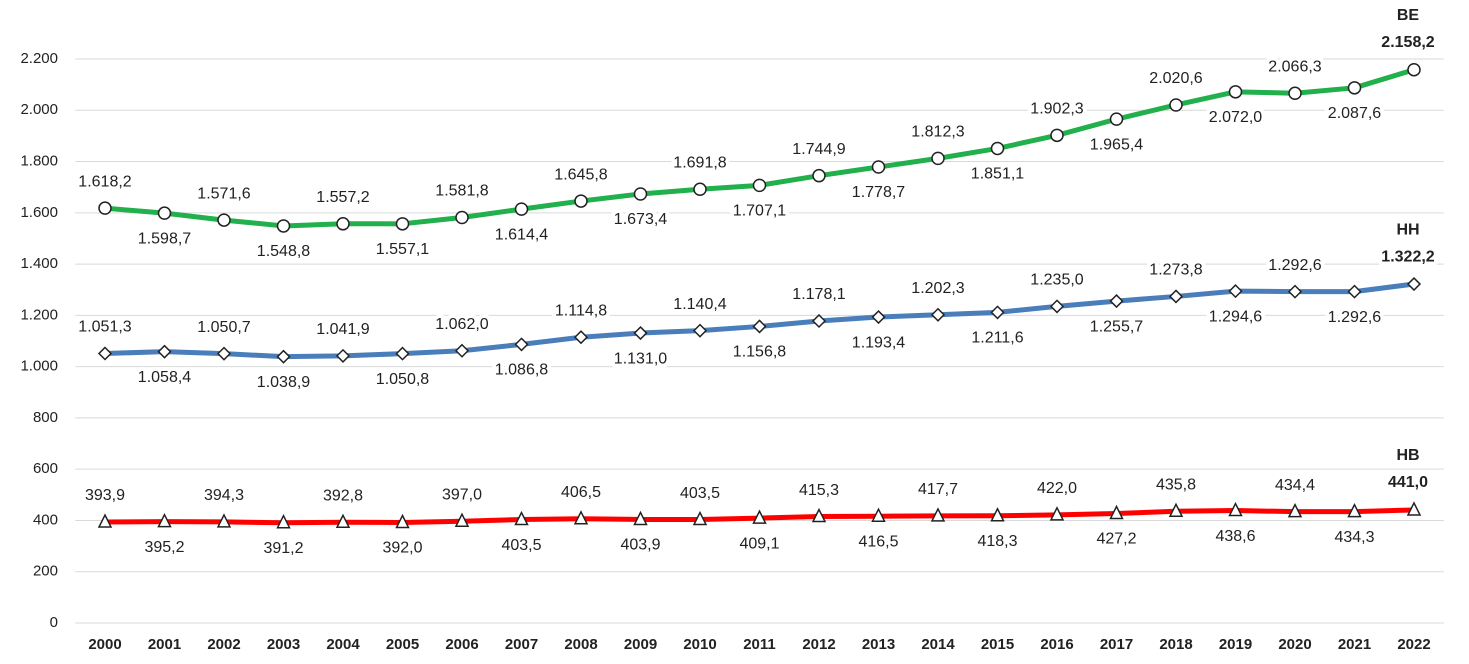 The width and height of the screenshot is (1469, 664). Describe the element at coordinates (54, 622) in the screenshot. I see `y-tick-label: 0` at that location.